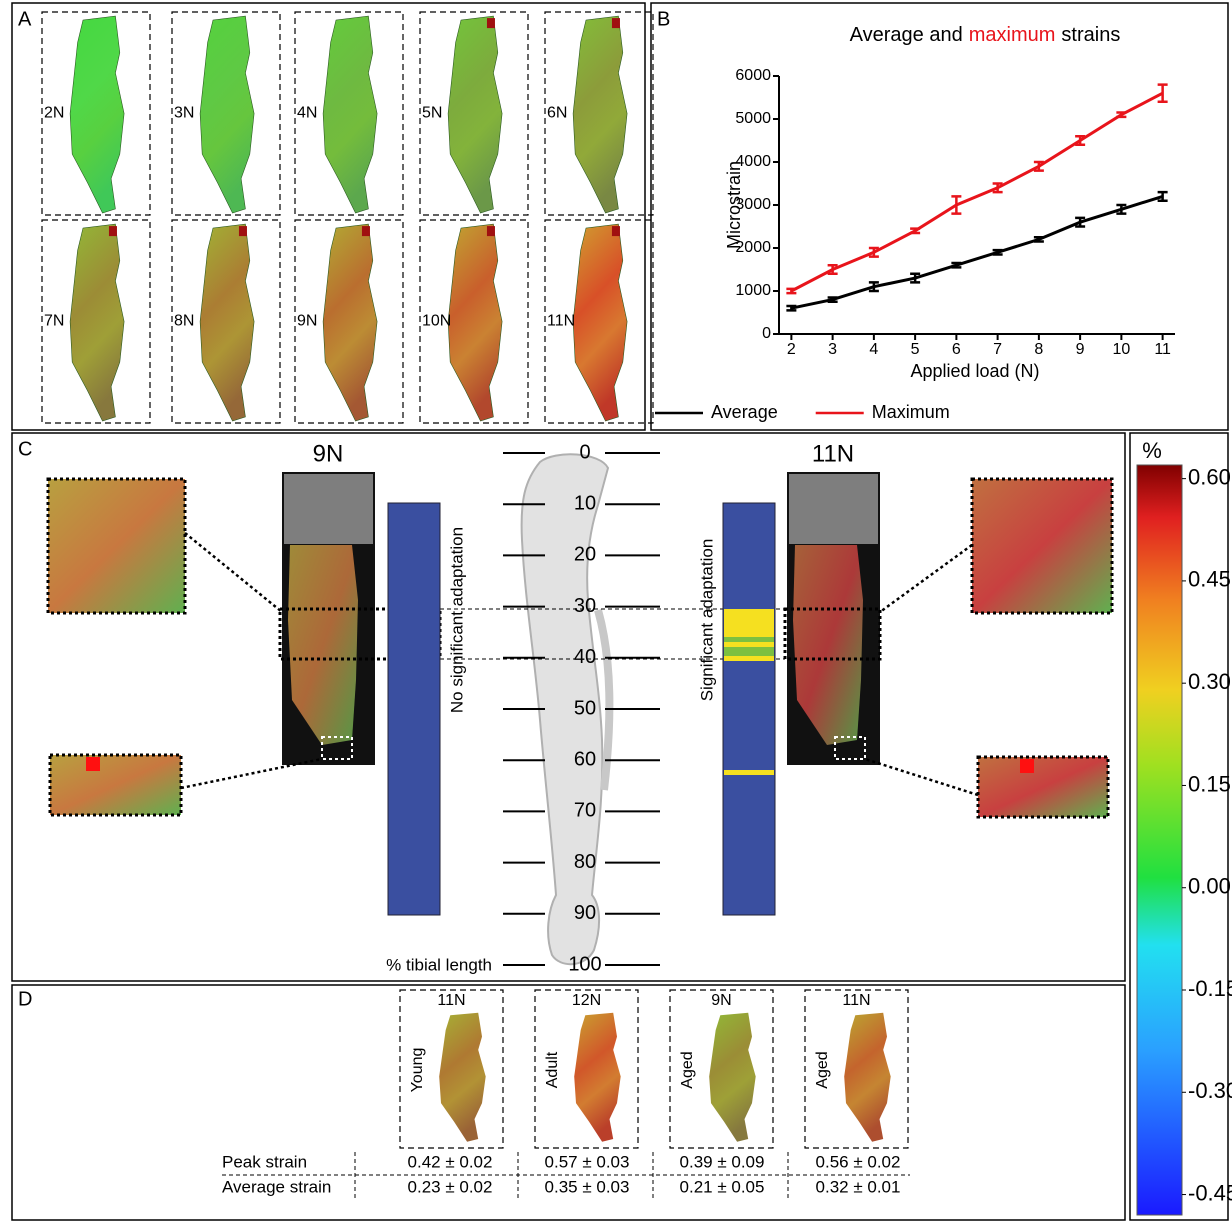 This screenshot has height=1221, width=1232. Describe the element at coordinates (1027, 766) in the screenshot. I see `zoom-hotspot` at that location.